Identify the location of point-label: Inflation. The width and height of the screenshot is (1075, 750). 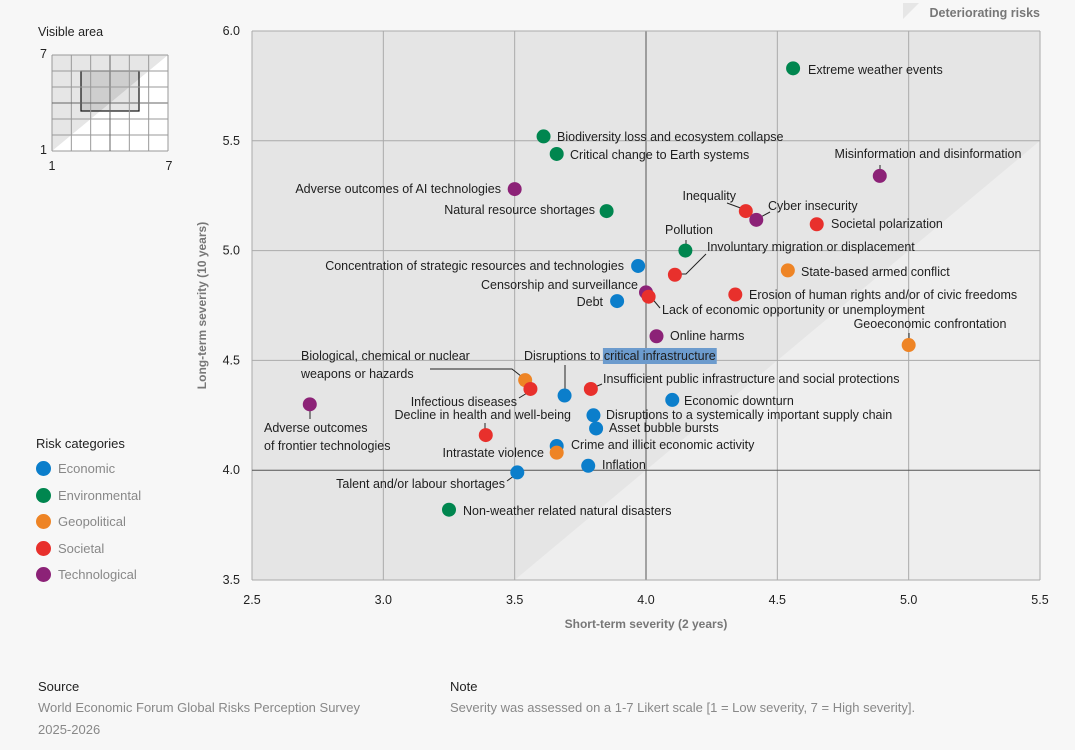
(624, 465).